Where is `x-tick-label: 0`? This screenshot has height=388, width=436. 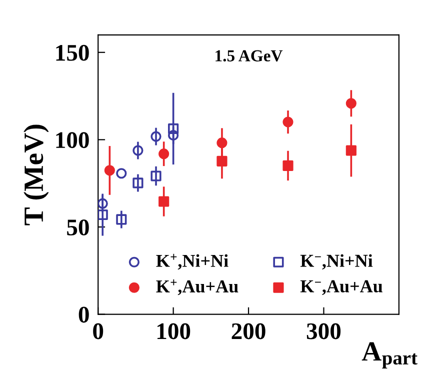 x-tick-label: 0 is located at coordinates (98, 331).